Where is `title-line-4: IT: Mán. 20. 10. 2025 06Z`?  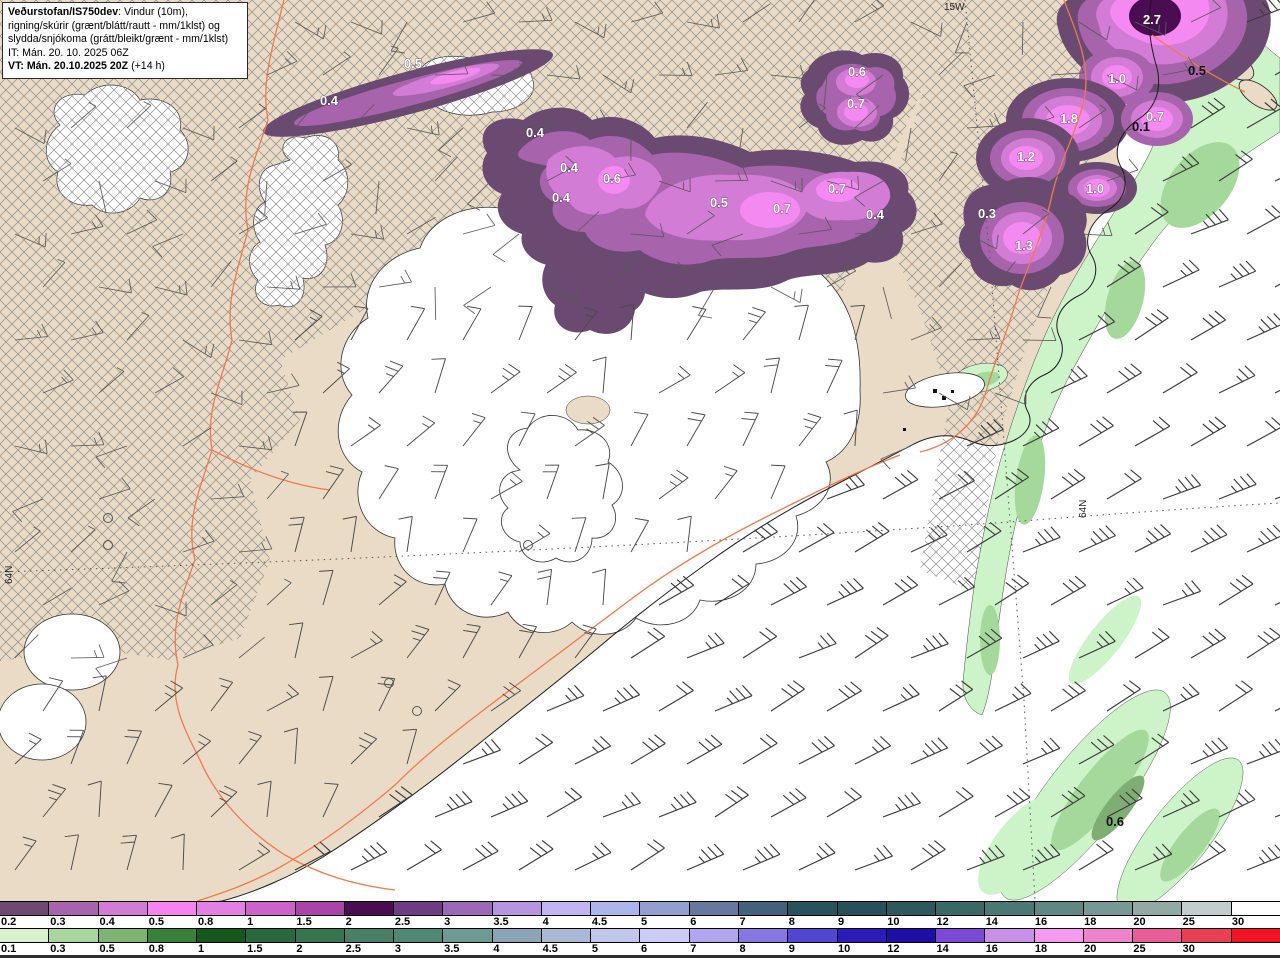
title-line-4: IT: Mán. 20. 10. 2025 06Z is located at coordinates (68, 52).